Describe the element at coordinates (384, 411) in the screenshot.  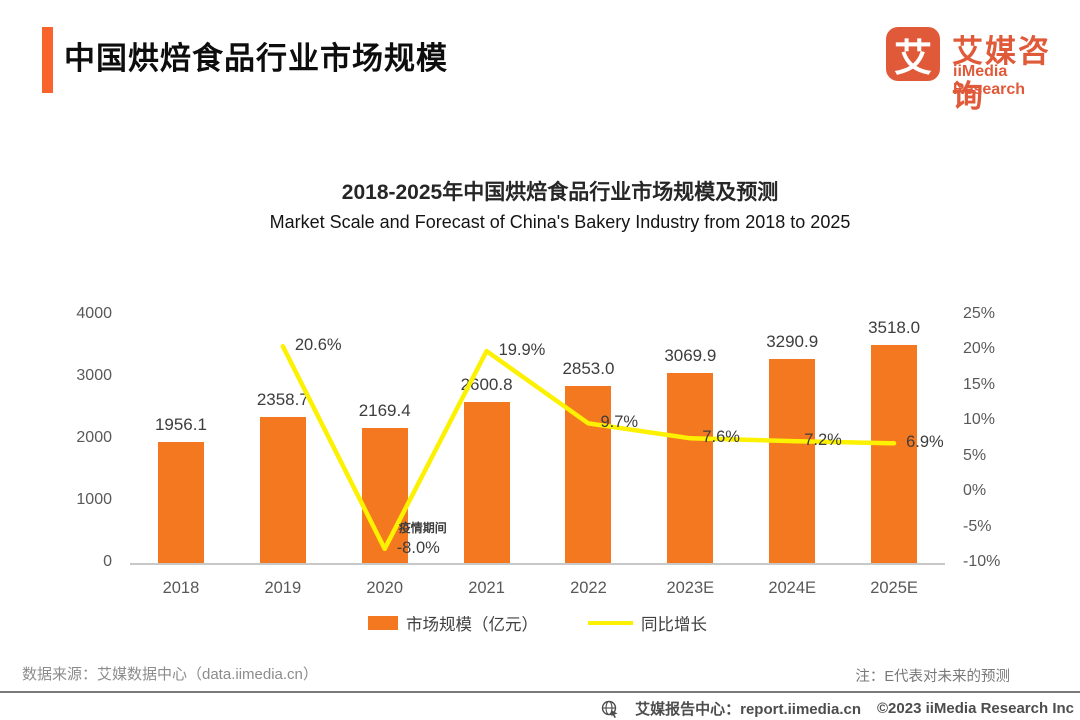
I see `bar-value-label: 2169.4` at that location.